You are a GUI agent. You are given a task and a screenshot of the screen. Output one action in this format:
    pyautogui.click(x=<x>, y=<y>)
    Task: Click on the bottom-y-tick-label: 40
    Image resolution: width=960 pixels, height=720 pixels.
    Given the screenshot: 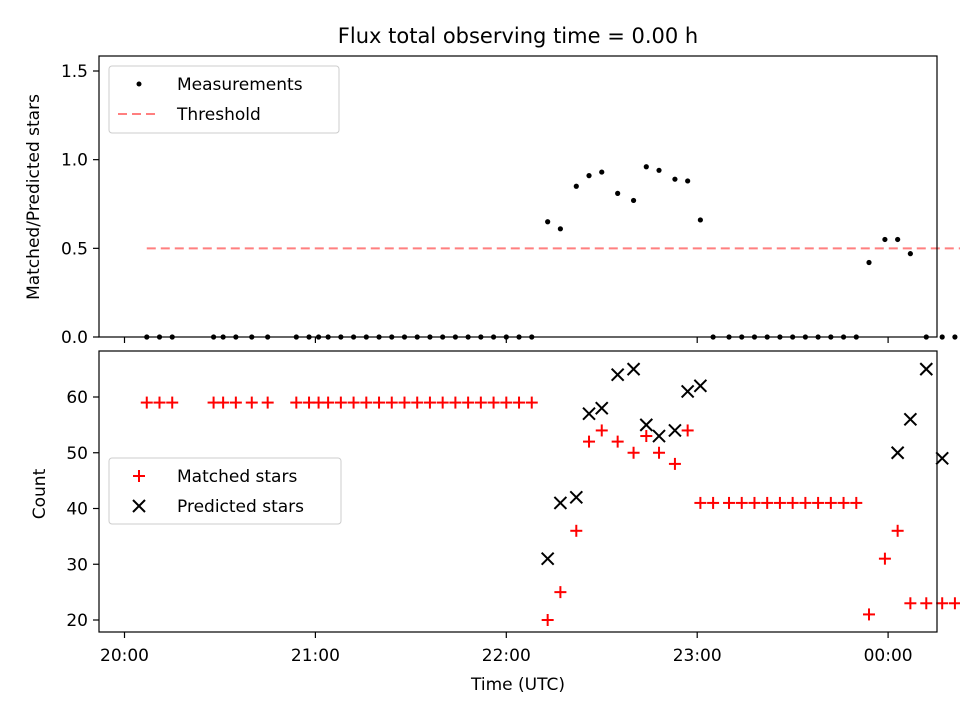 What is the action you would take?
    pyautogui.click(x=77, y=510)
    